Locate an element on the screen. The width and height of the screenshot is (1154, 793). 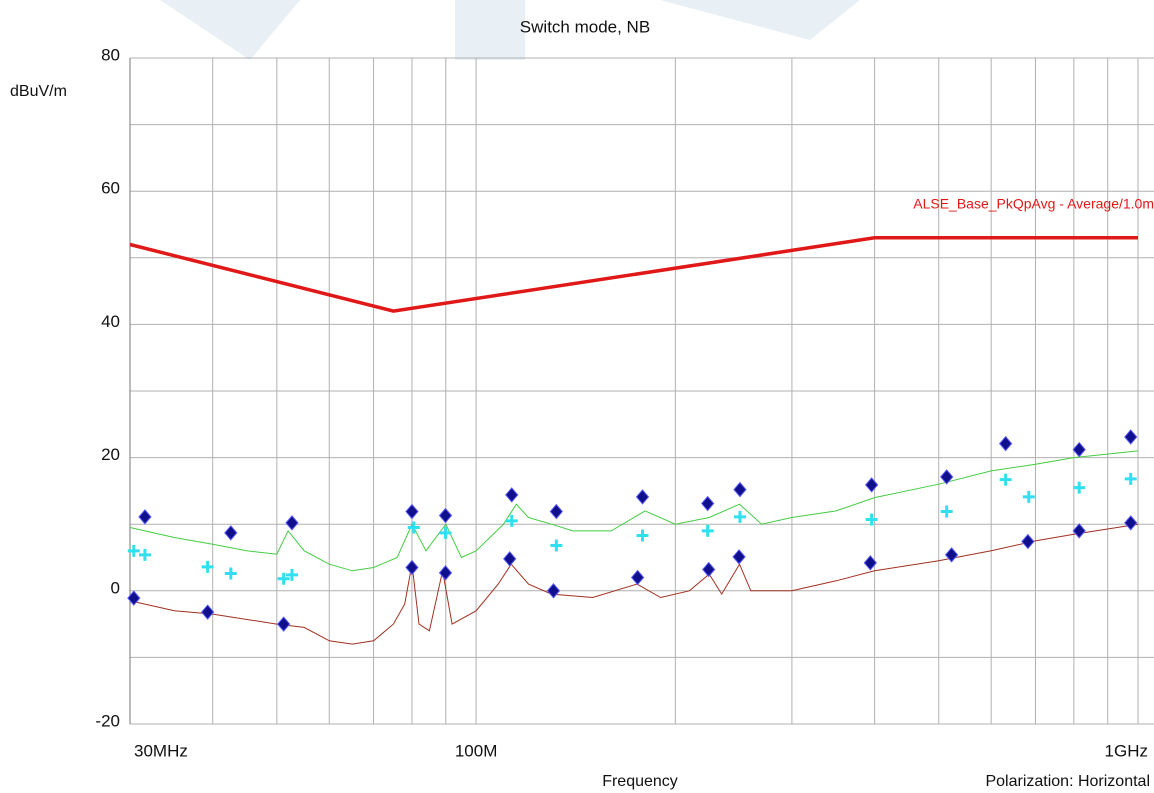
x-tick-label: 1GHz is located at coordinates (1126, 750).